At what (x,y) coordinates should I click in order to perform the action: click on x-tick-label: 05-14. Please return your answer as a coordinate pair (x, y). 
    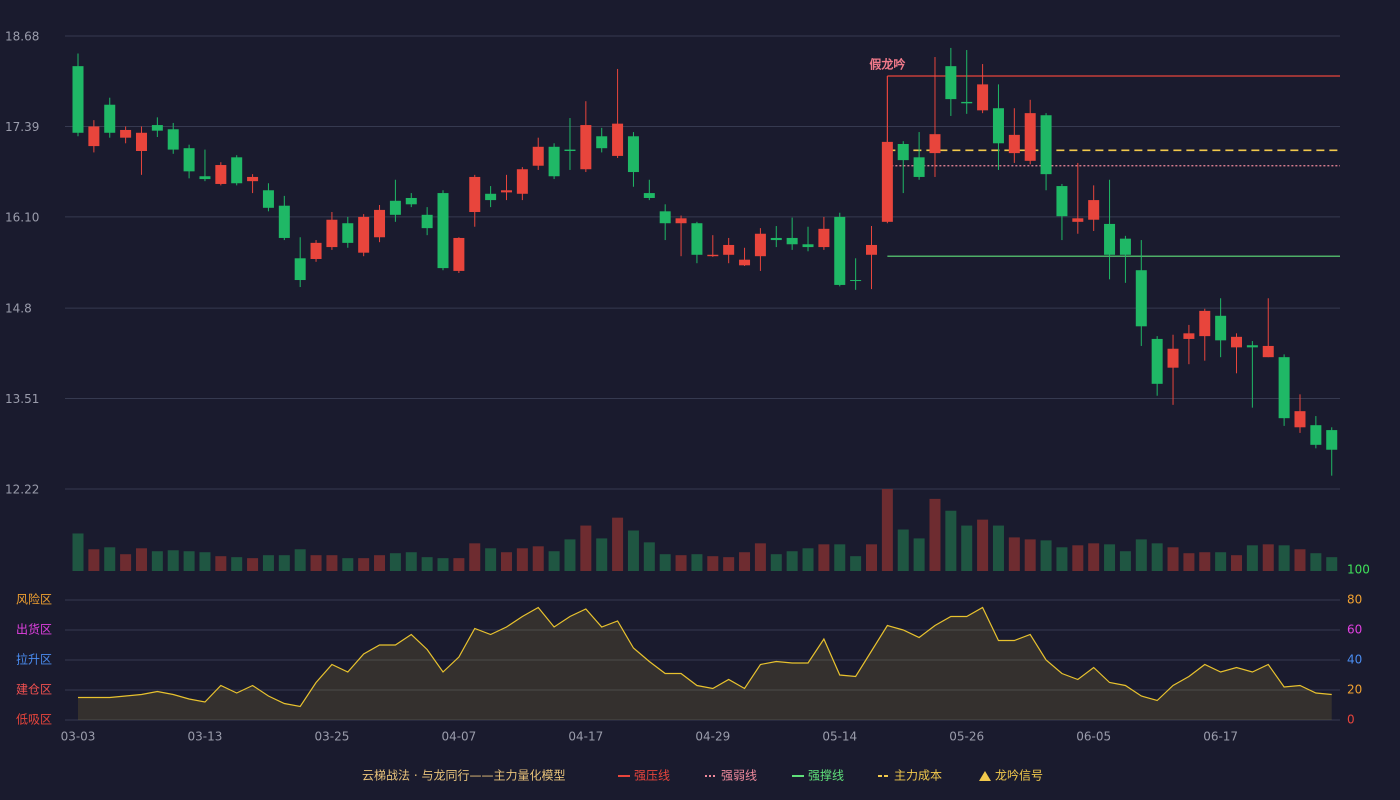
    Looking at the image, I should click on (839, 737).